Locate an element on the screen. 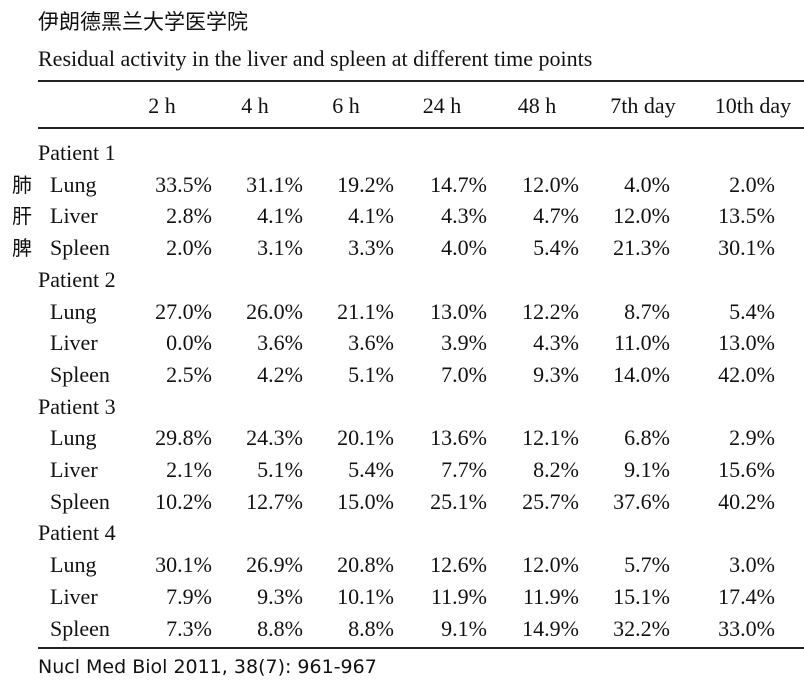 This screenshot has width=804, height=685. cell: 20.8% is located at coordinates (365, 565).